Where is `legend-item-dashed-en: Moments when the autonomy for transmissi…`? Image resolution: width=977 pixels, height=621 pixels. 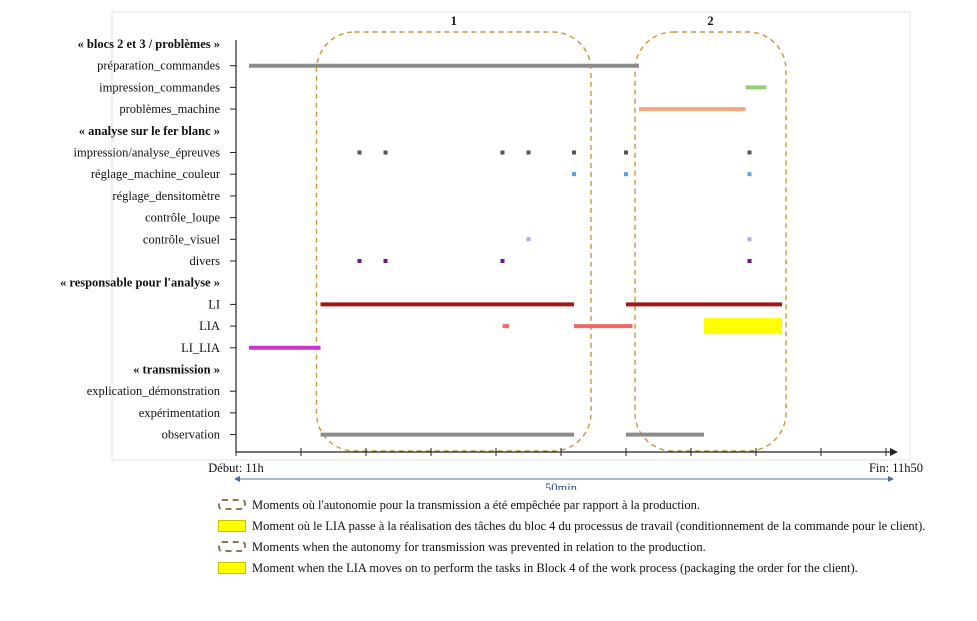 legend-item-dashed-en: Moments when the autonomy for transmissi… is located at coordinates (595, 547).